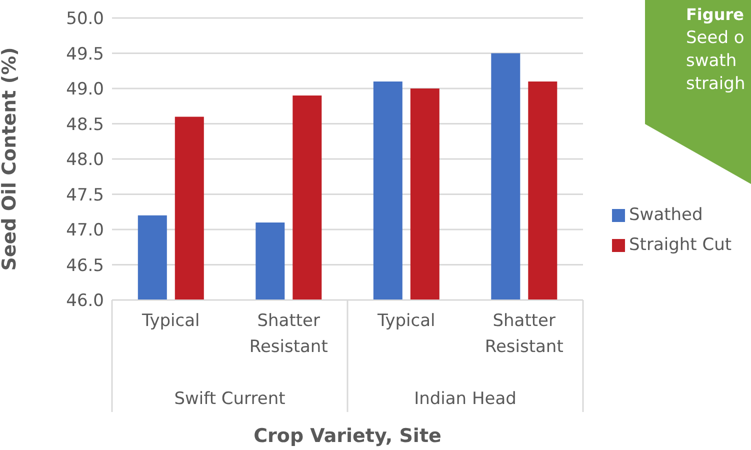  I want to click on y-axis-title: Seed Oil Content (%), so click(10, 159).